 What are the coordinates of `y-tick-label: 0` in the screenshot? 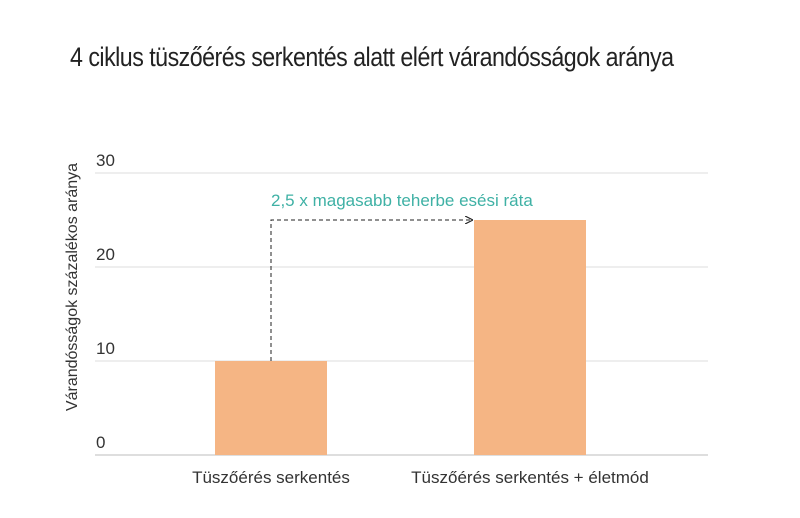 It's located at (100, 442).